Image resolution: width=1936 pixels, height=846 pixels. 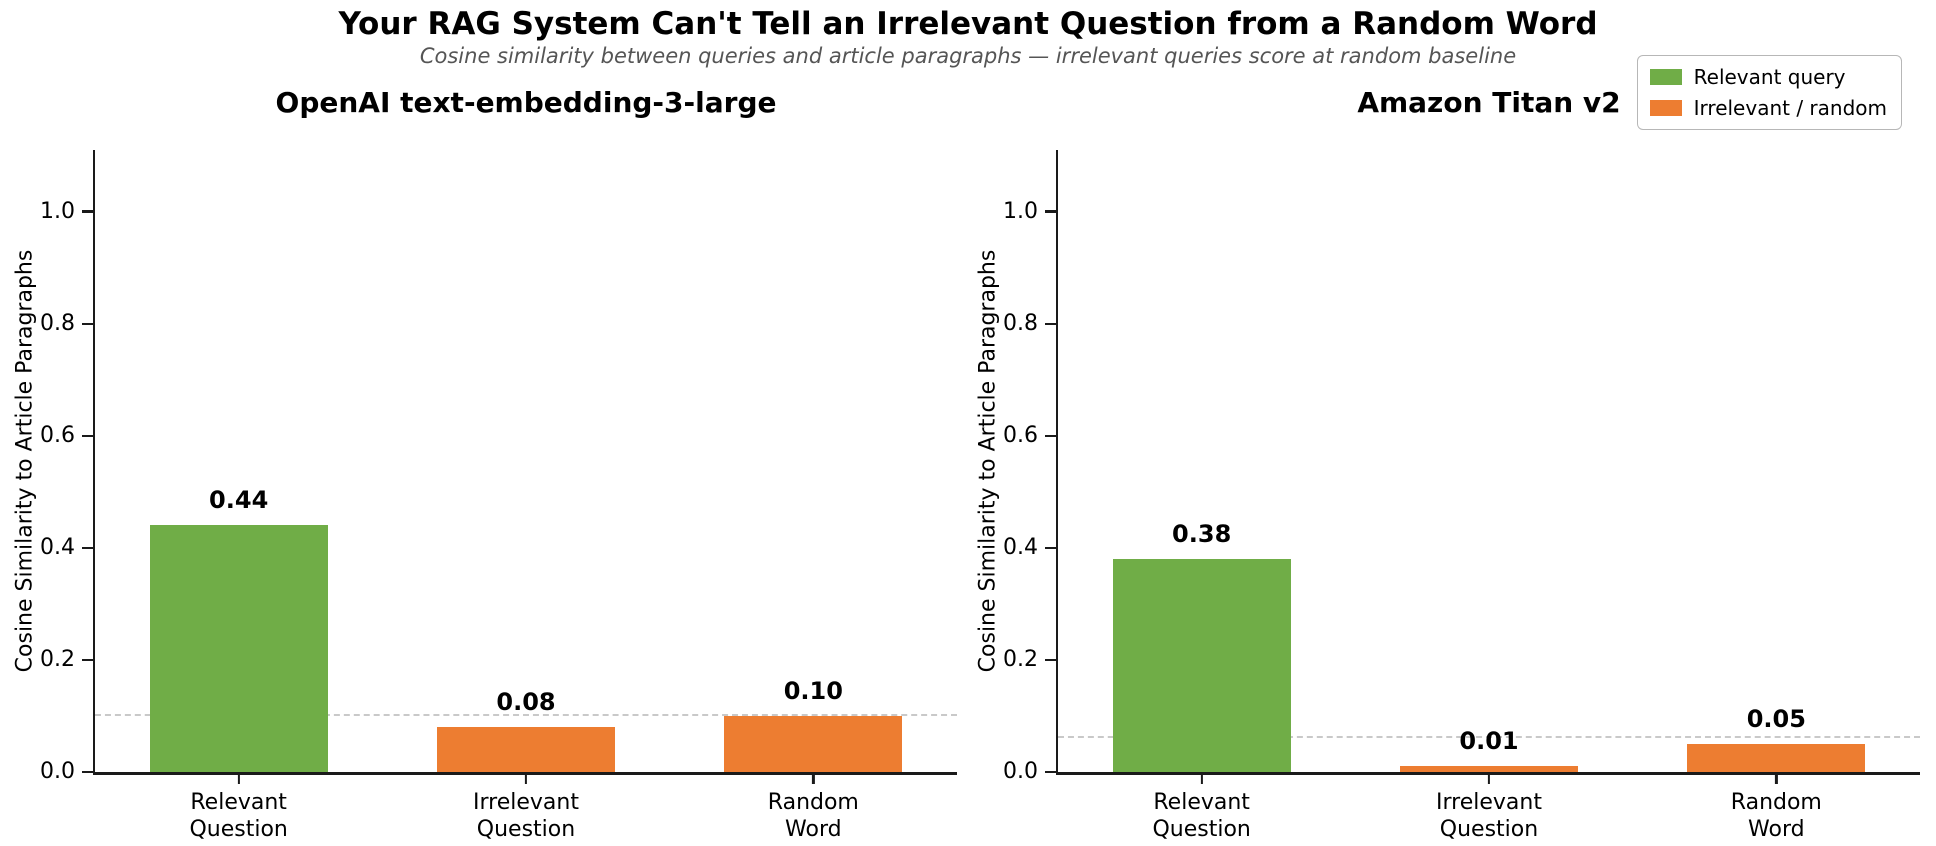 I want to click on legend-item-irrelevant: Irrelevant / random, so click(x=1768, y=108).